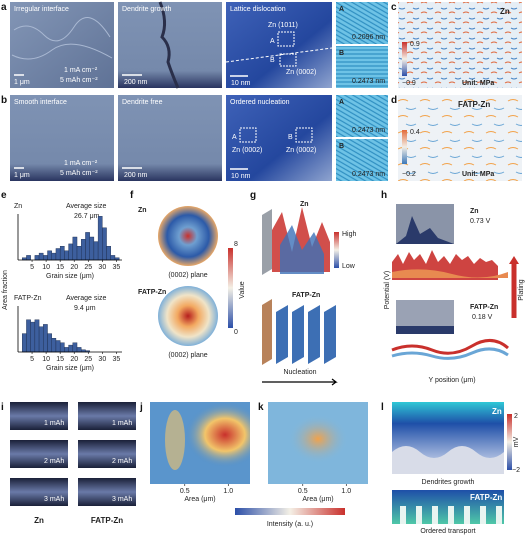 The width and height of the screenshot is (526, 537). I want to click on column-label: FATP-Zn, so click(107, 520).